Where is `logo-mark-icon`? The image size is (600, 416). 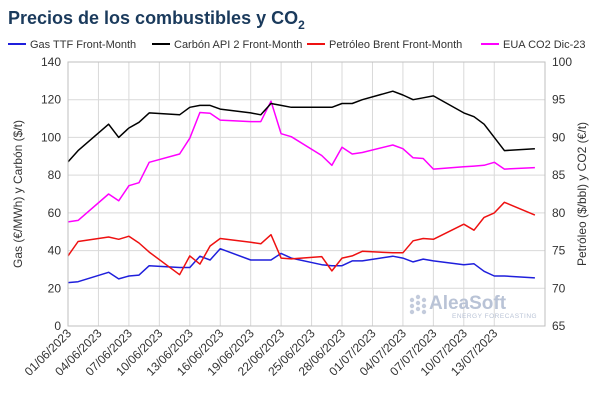 logo-mark-icon is located at coordinates (418, 304).